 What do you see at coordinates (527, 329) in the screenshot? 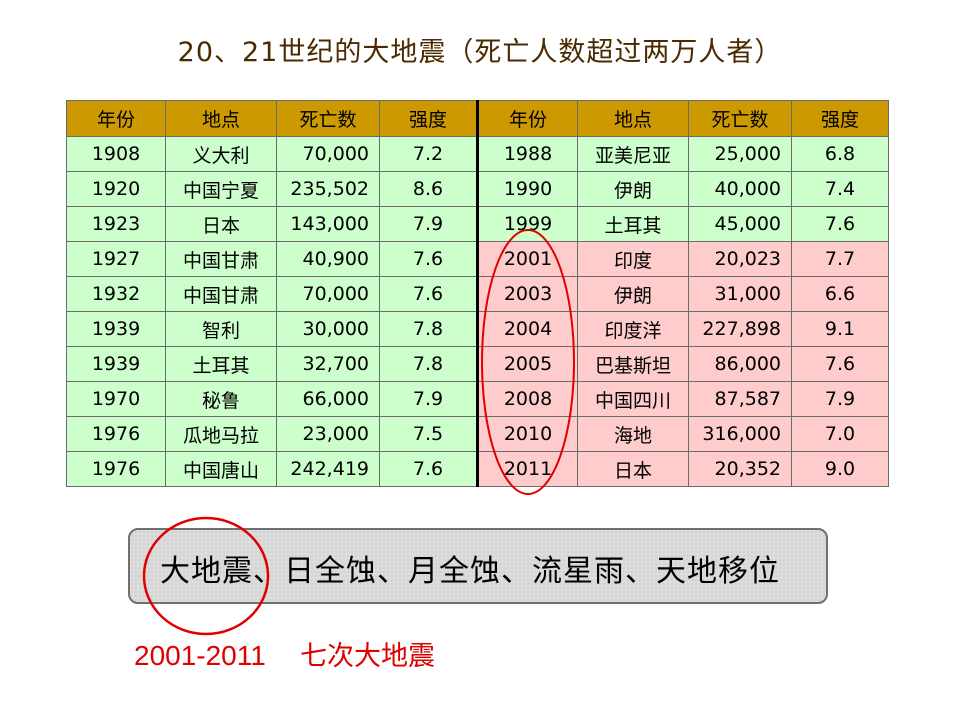
I see `cell-year: 2004` at bounding box center [527, 329].